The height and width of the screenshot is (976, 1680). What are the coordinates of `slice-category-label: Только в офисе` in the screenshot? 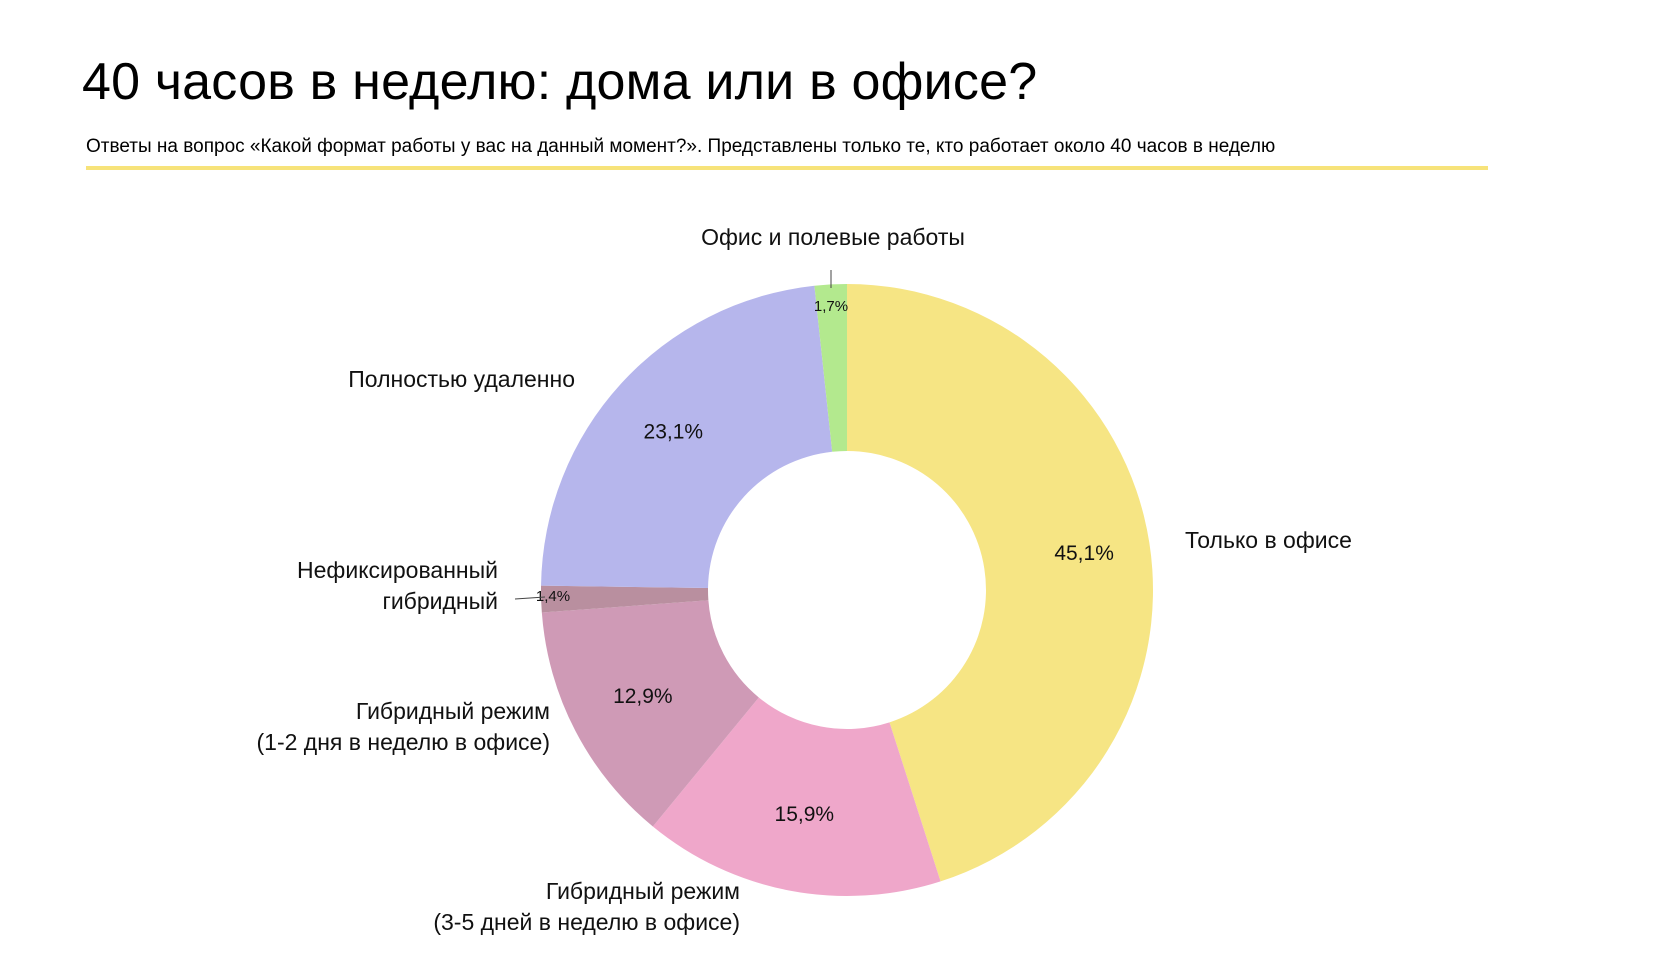 It's located at (1268, 540).